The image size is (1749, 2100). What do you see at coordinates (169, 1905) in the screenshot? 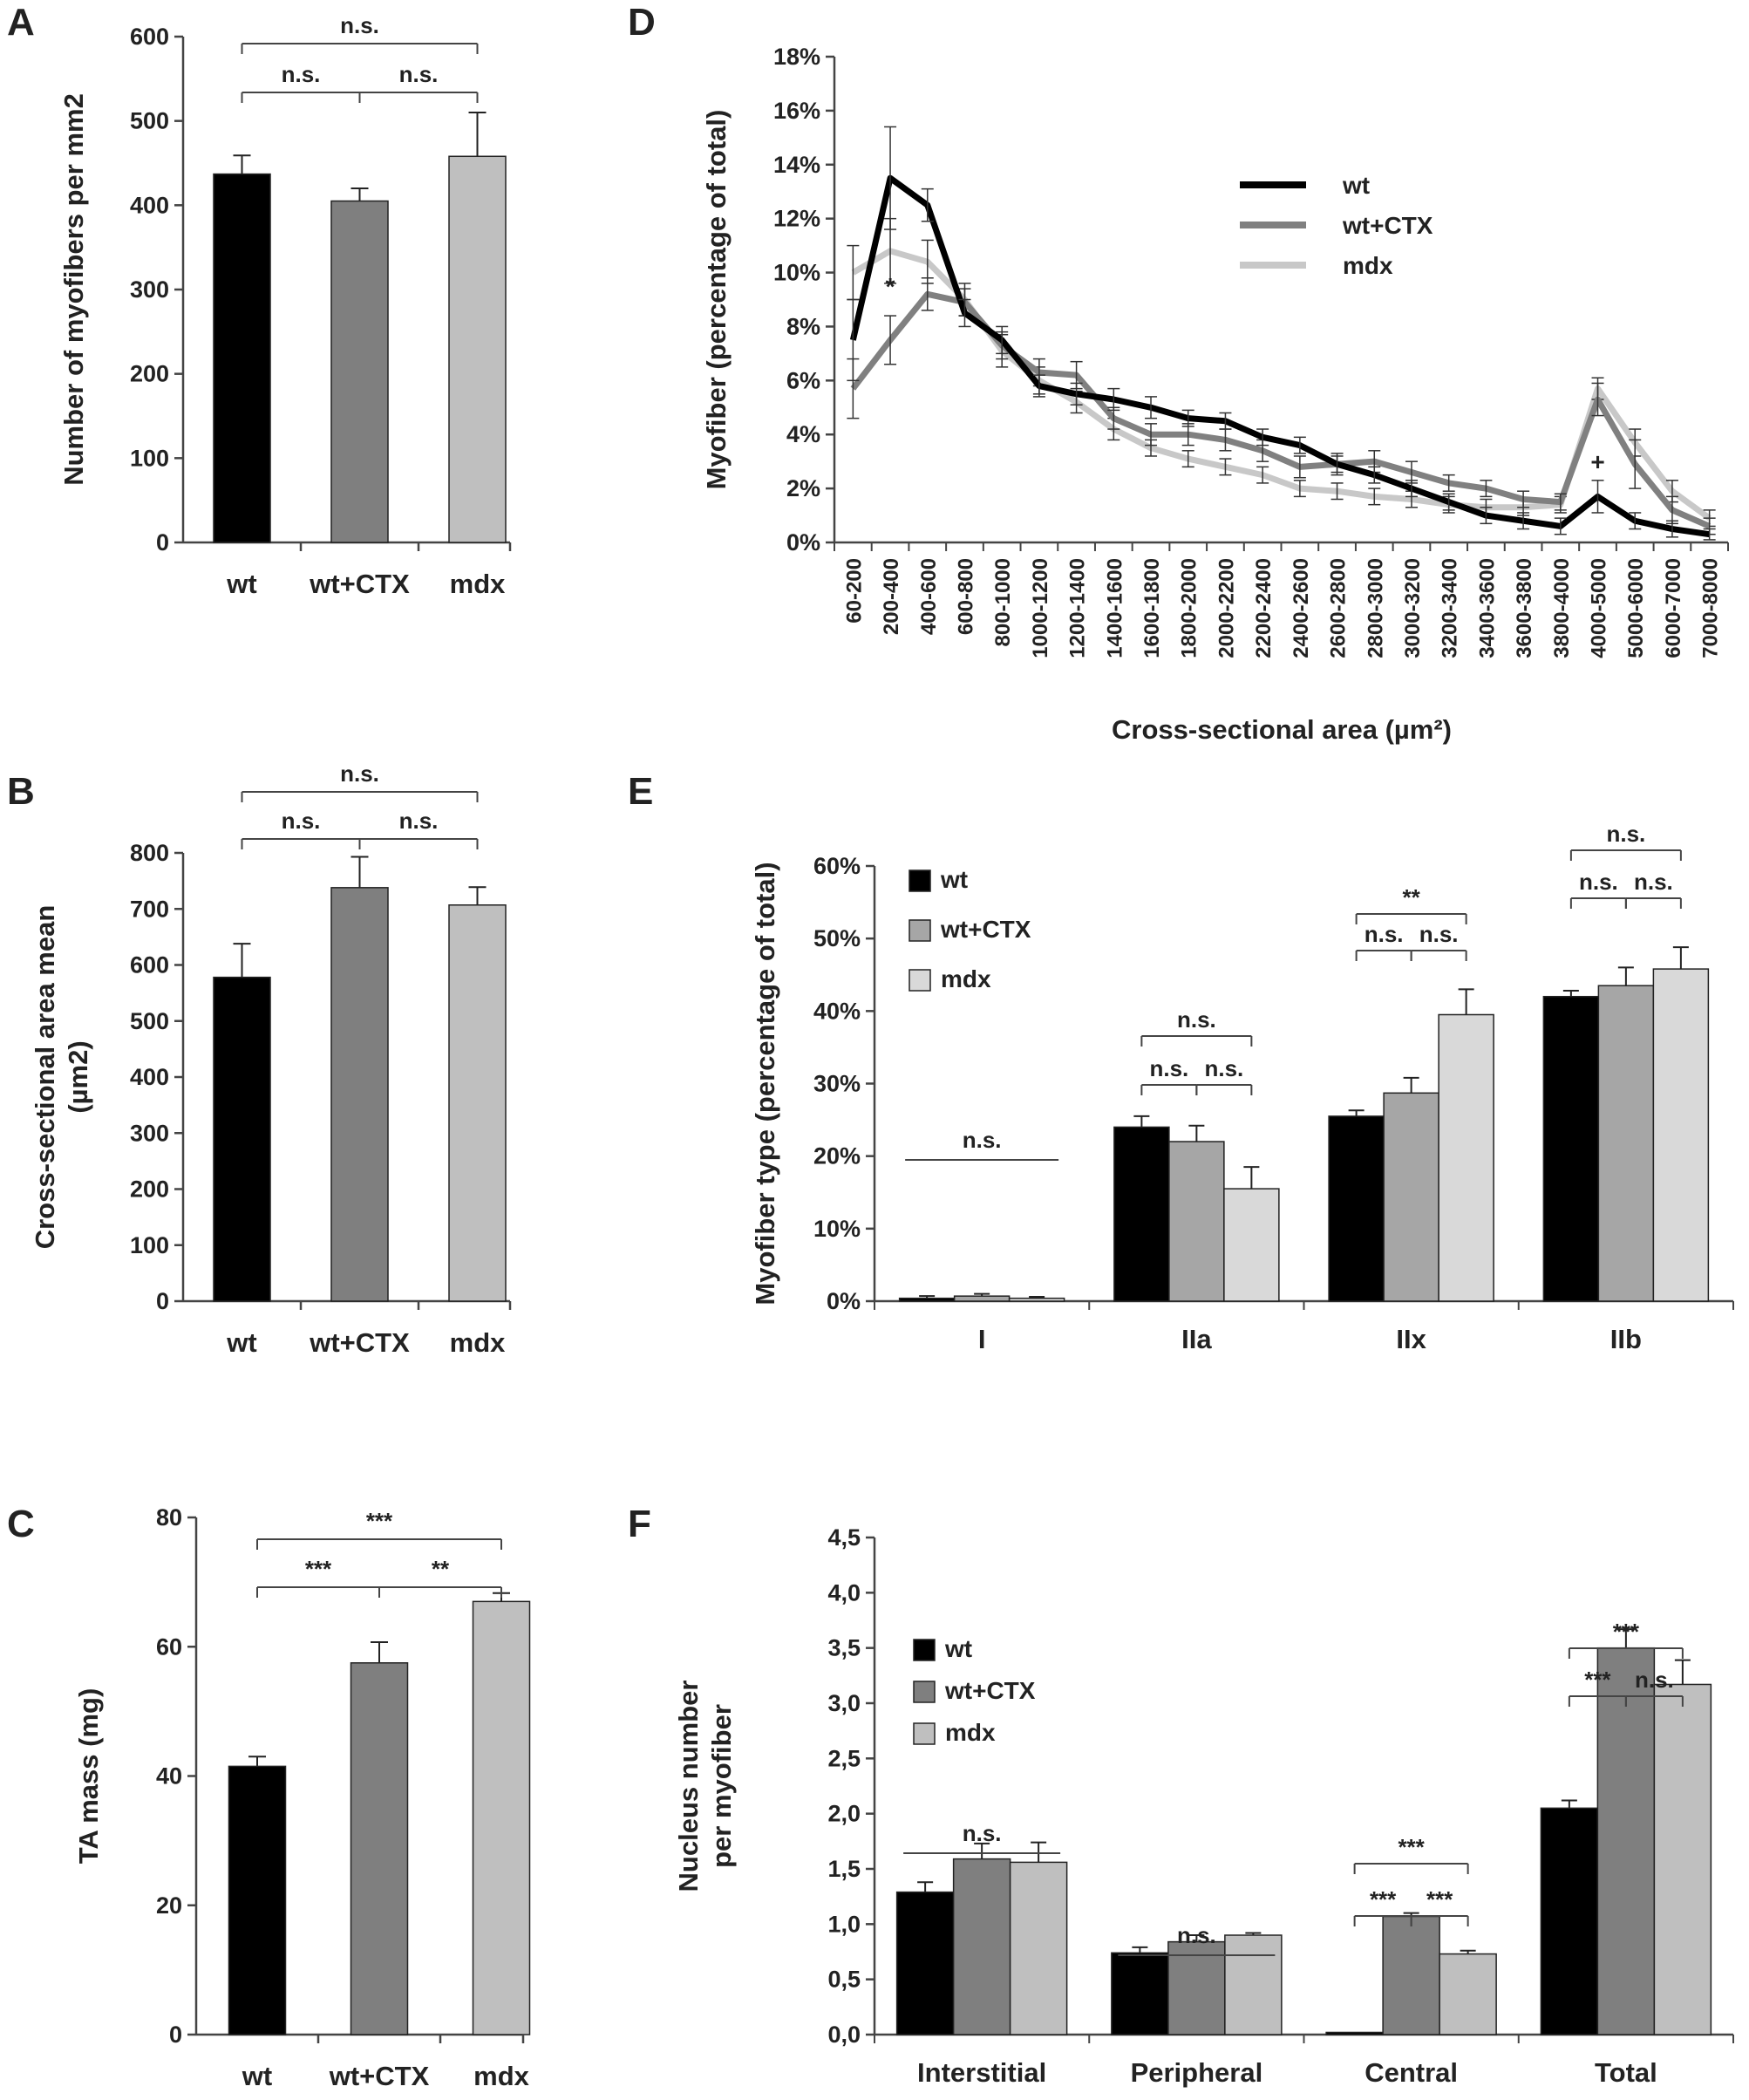
I see `y-tick-label: 20` at bounding box center [169, 1905].